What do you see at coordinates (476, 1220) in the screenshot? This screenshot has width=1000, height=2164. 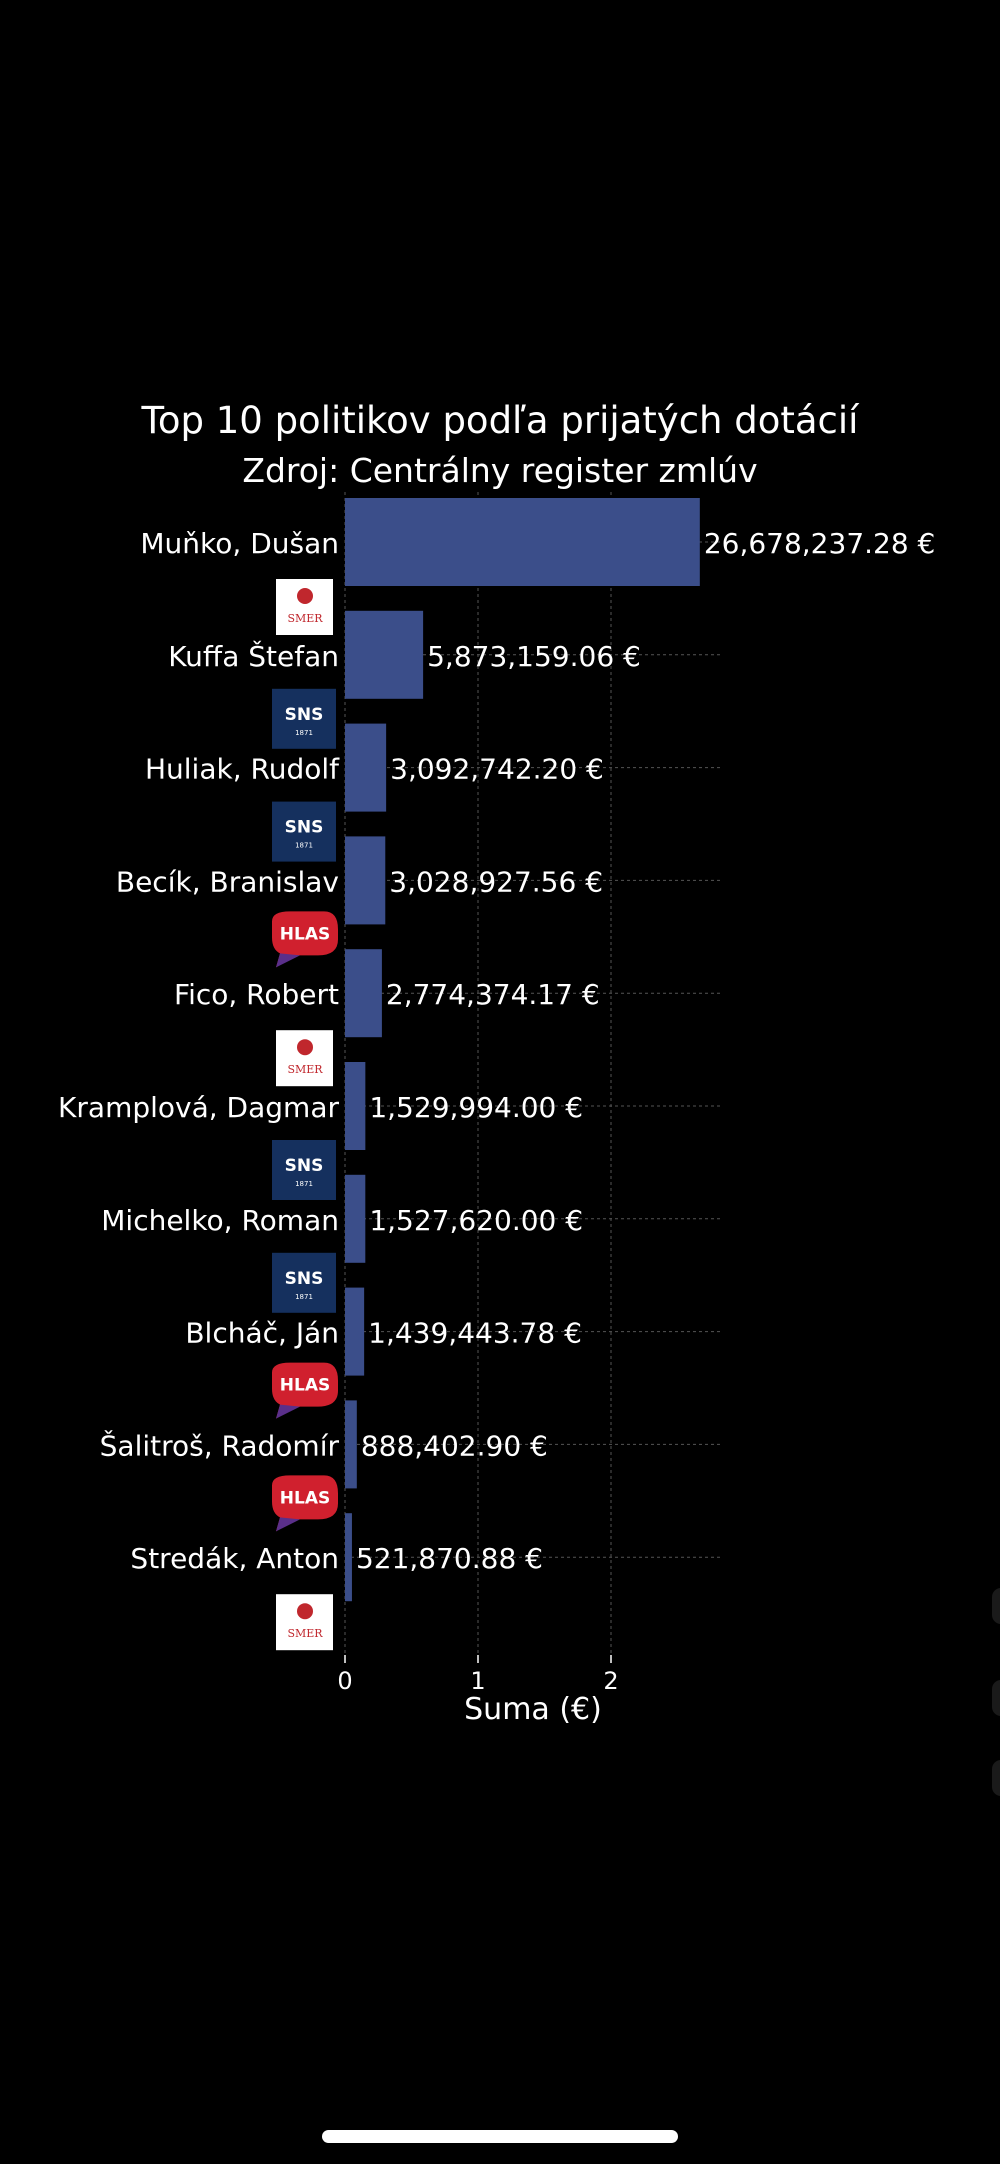 I see `value-label: 1,527,620.00 €` at bounding box center [476, 1220].